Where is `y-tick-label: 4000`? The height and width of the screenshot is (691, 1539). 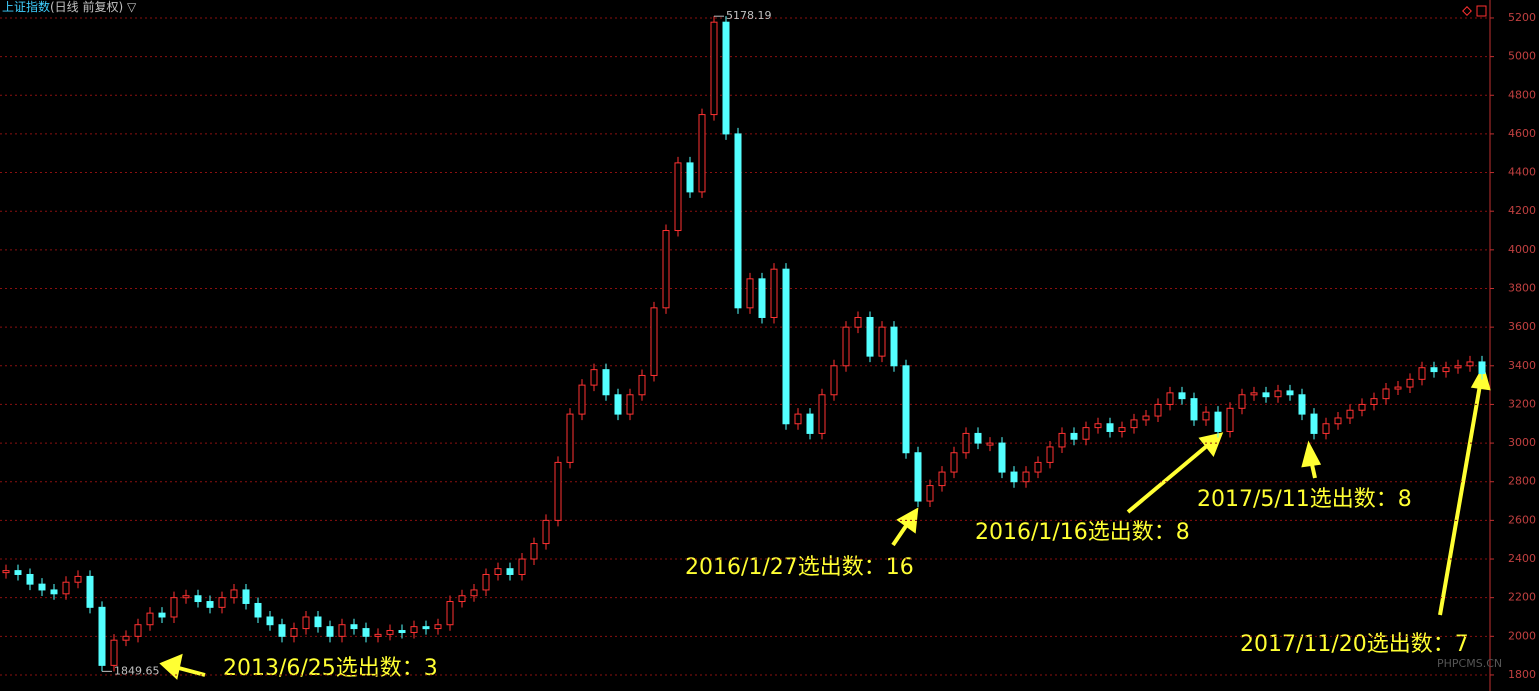 y-tick-label: 4000 is located at coordinates (1522, 249).